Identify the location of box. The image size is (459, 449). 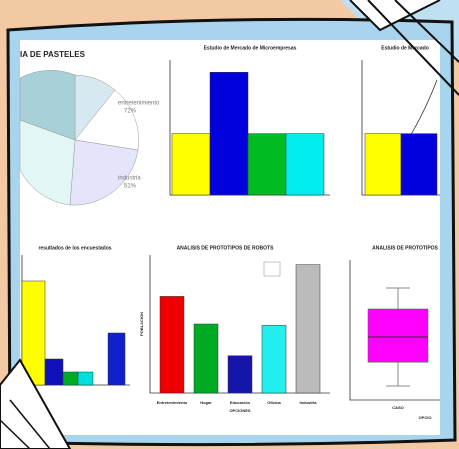
(398, 335).